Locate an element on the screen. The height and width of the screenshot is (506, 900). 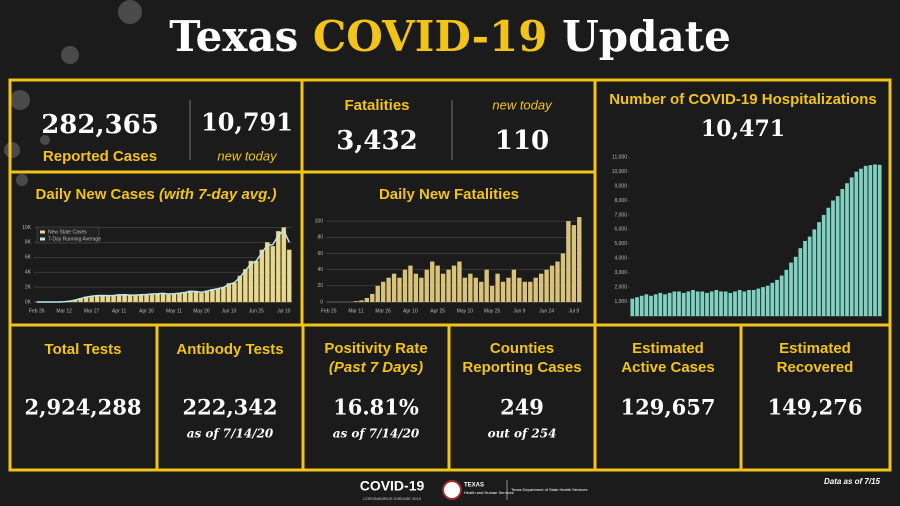
hospitalizations-label: Number of COVID-19 Hospitalizations is located at coordinates (743, 99).